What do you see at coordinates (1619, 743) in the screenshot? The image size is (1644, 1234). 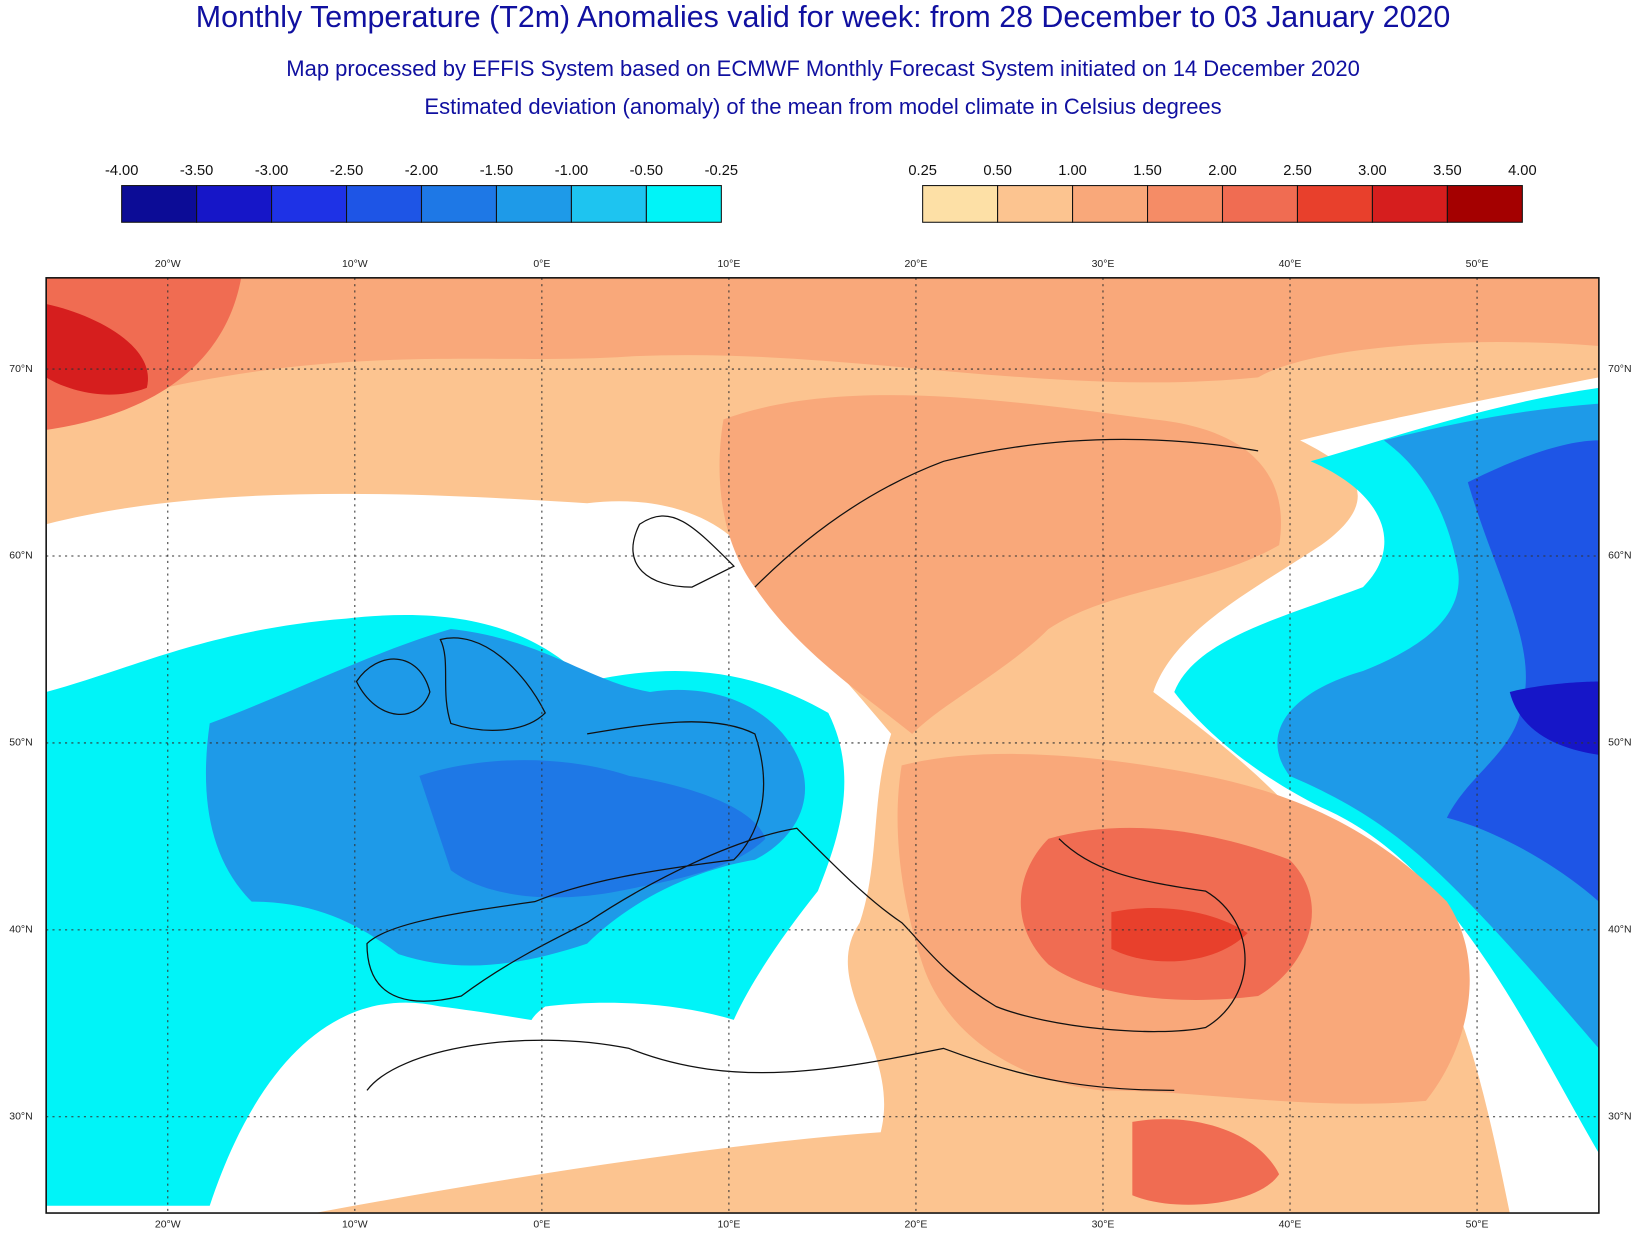 I see `lat-label-right: 50°N` at bounding box center [1619, 743].